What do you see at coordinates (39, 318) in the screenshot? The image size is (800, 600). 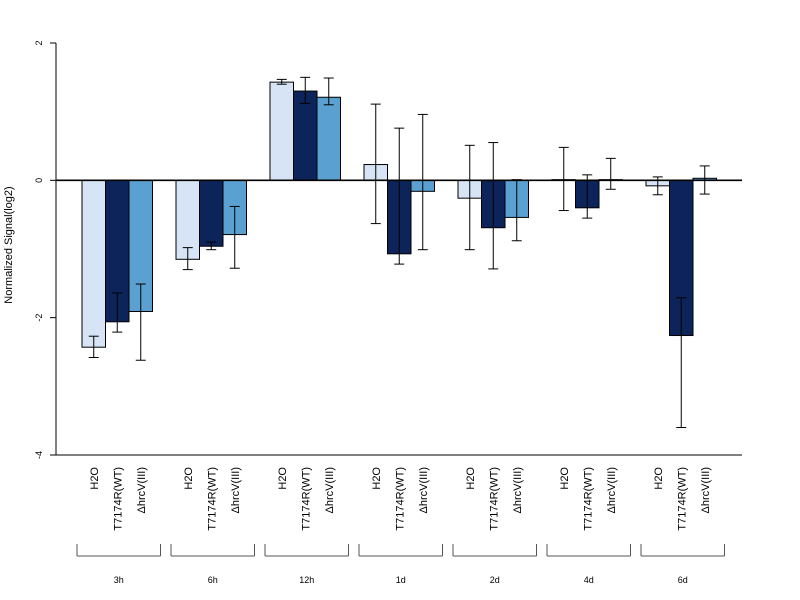 I see `y-tick-label: -2` at bounding box center [39, 318].